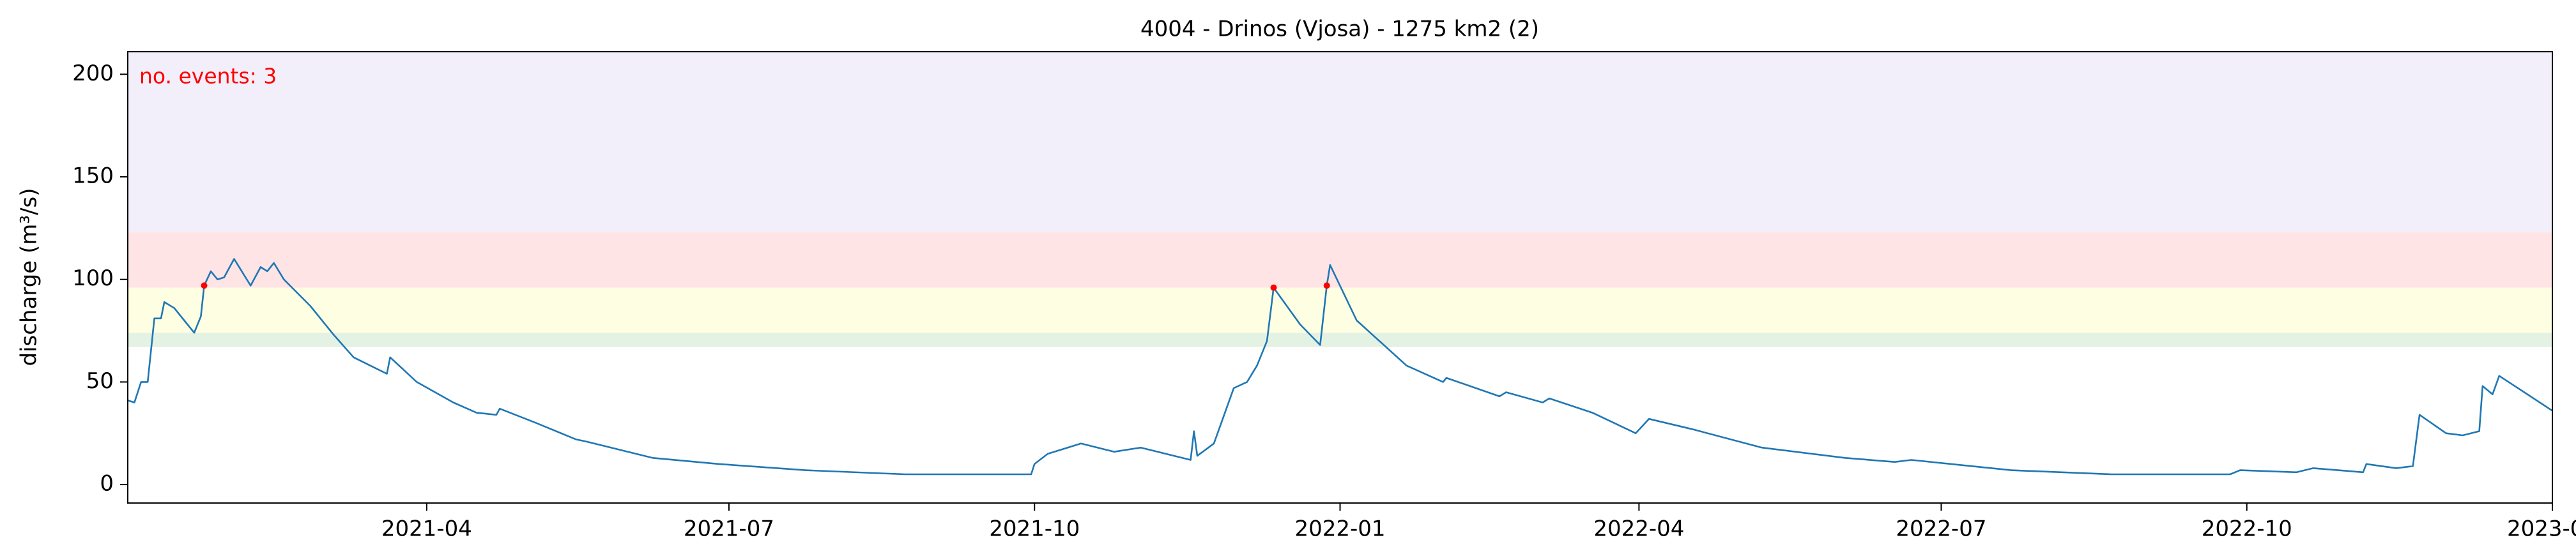 This screenshot has height=556, width=2576. I want to click on y-tick-label: 0, so click(107, 484).